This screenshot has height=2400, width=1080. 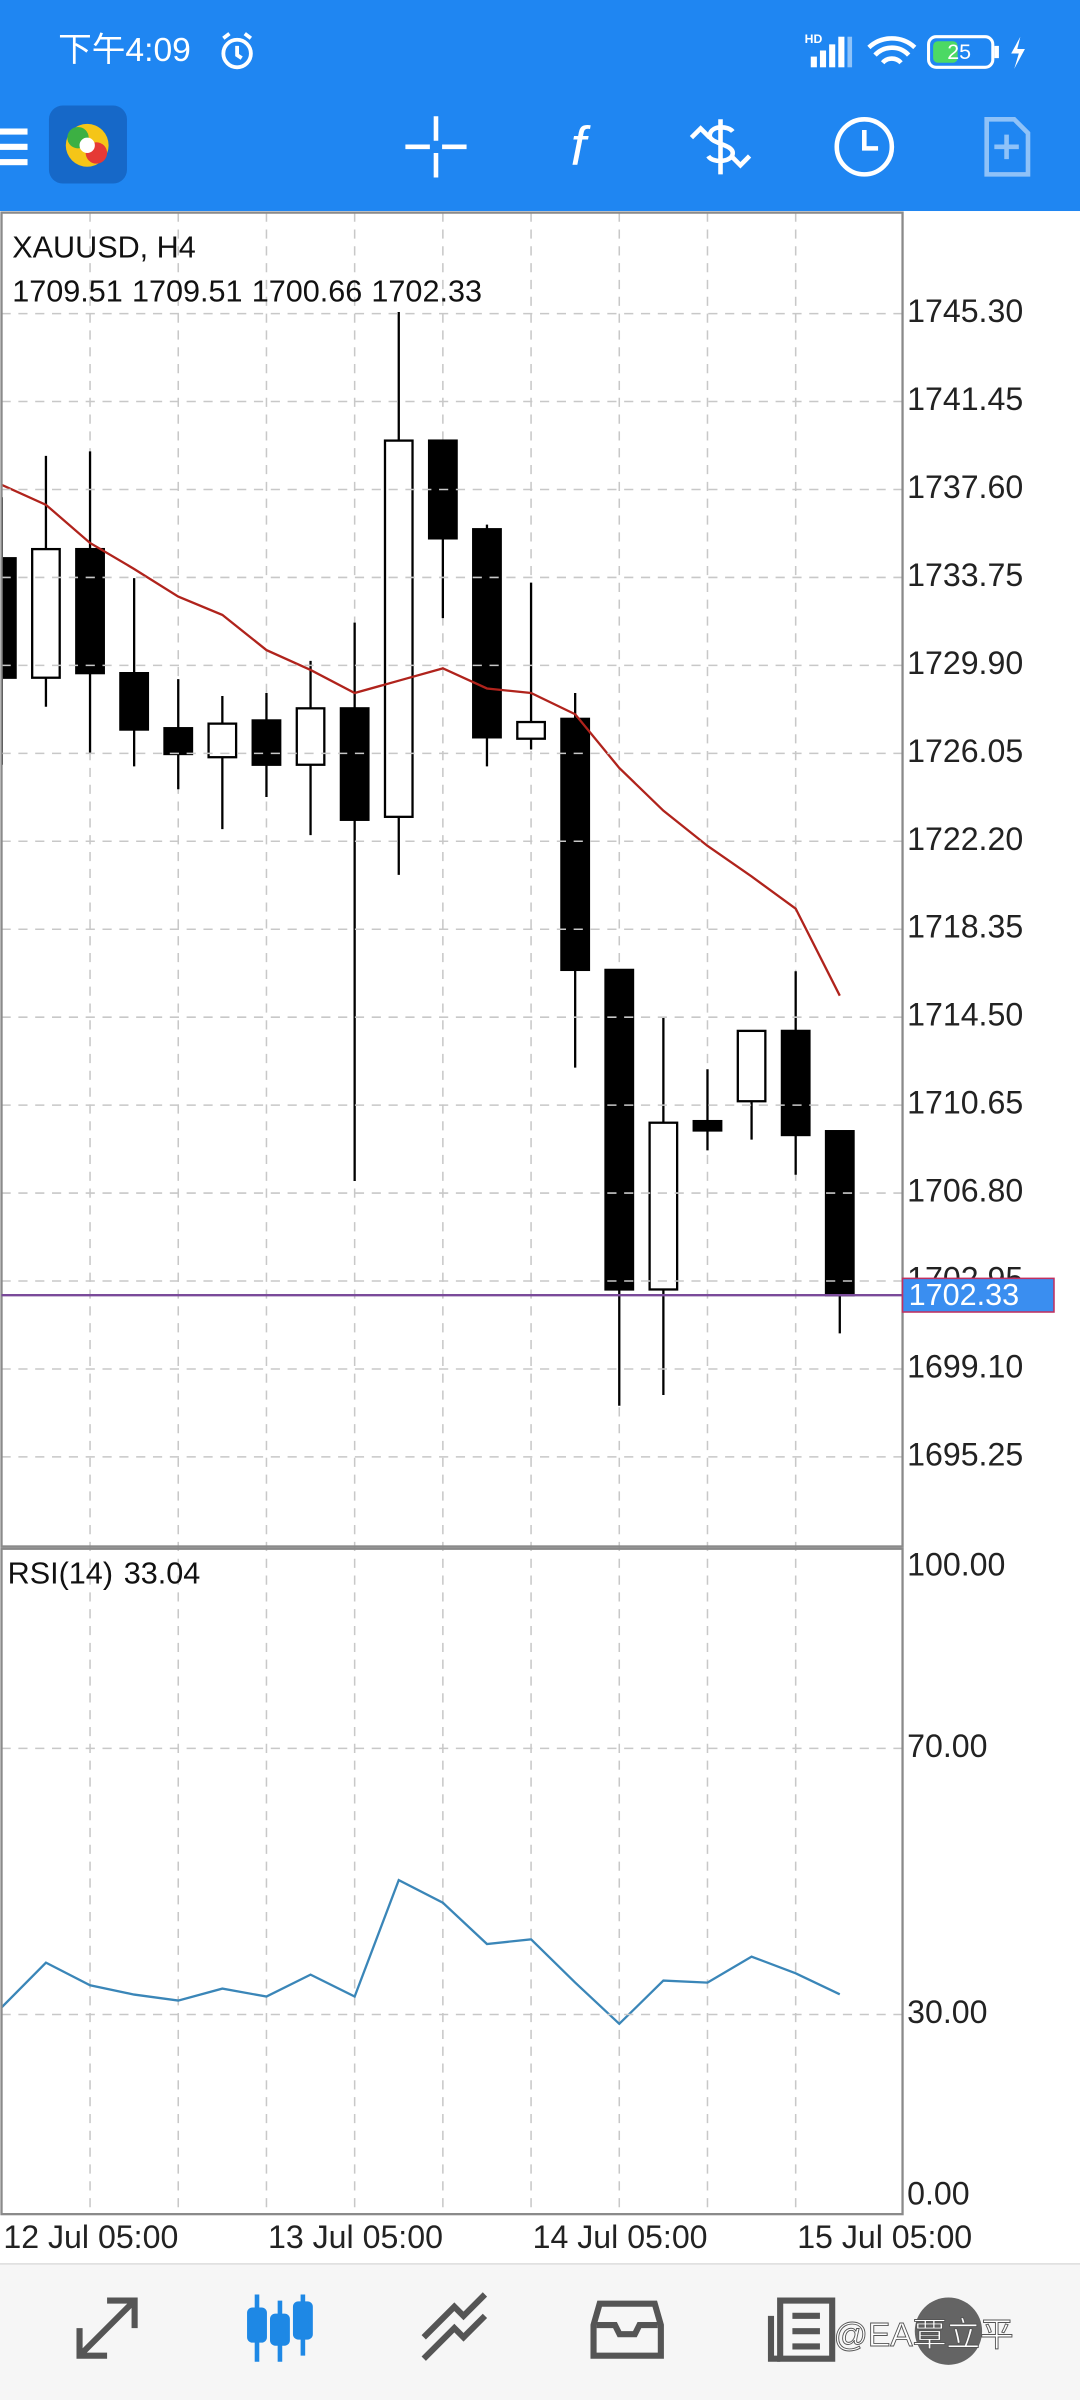 I want to click on crosshair-button, so click(x=436, y=147).